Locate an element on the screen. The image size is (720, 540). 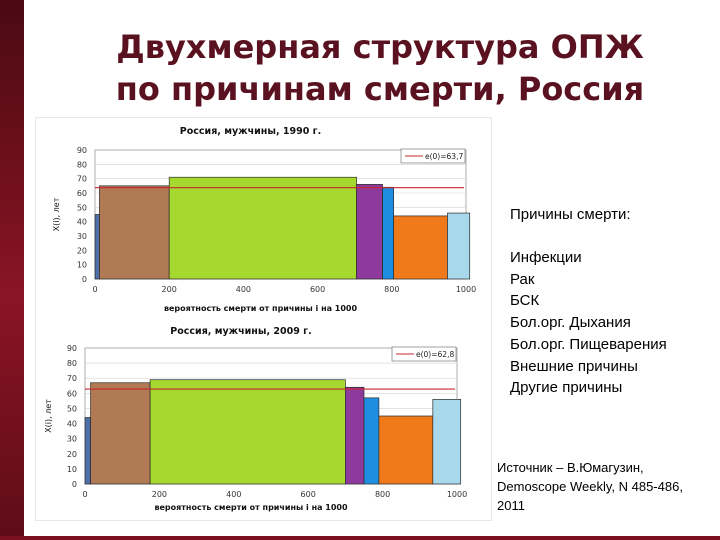
cause-item: БСК is located at coordinates (525, 301).